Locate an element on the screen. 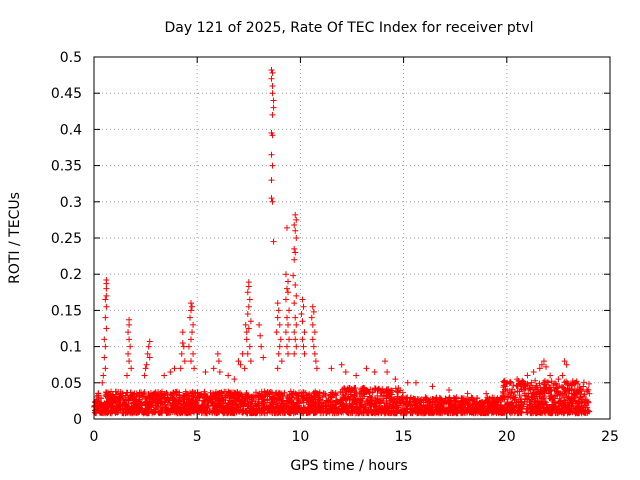 The height and width of the screenshot is (480, 640). y-tick-label: 0.45 is located at coordinates (66, 94).